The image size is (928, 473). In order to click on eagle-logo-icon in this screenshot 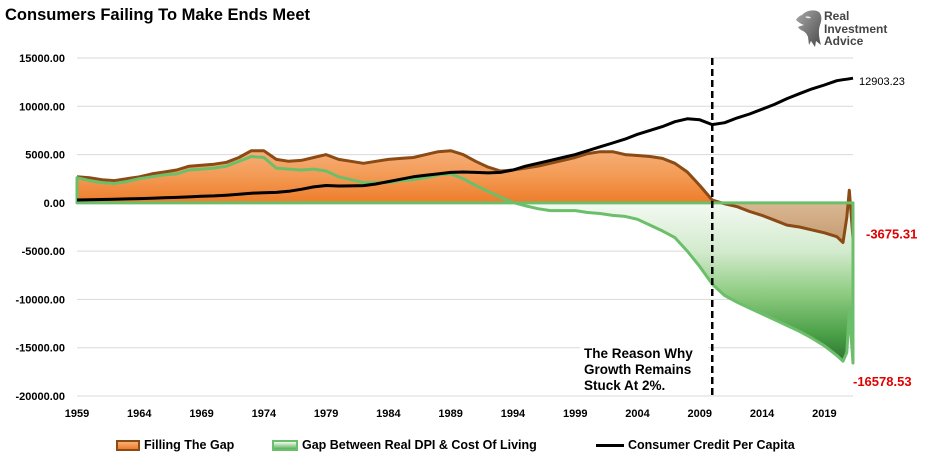, I will do `click(809, 28)`.